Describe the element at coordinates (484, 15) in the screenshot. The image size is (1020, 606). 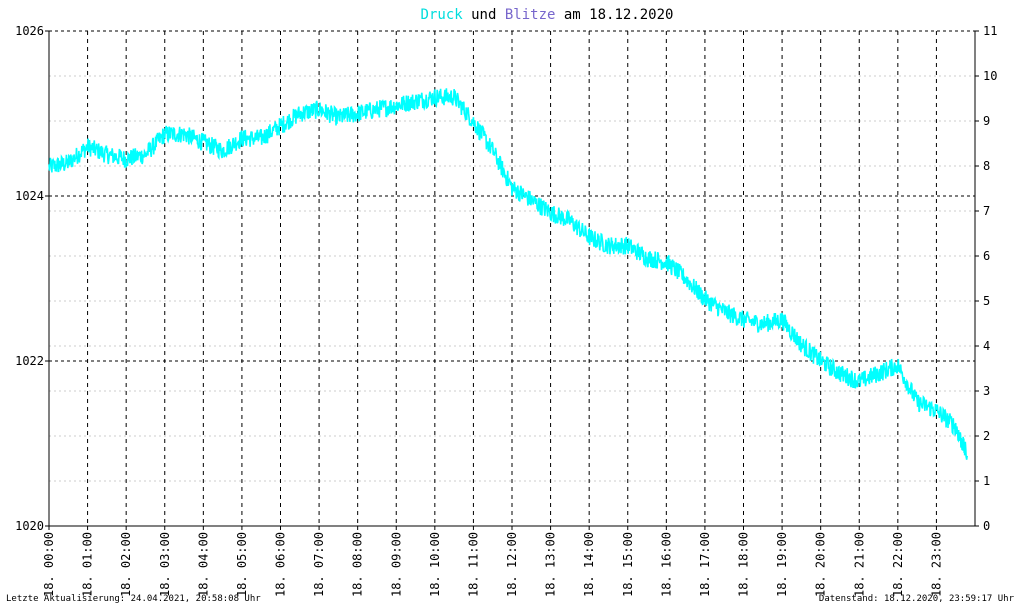
I see `title-part-und: und` at that location.